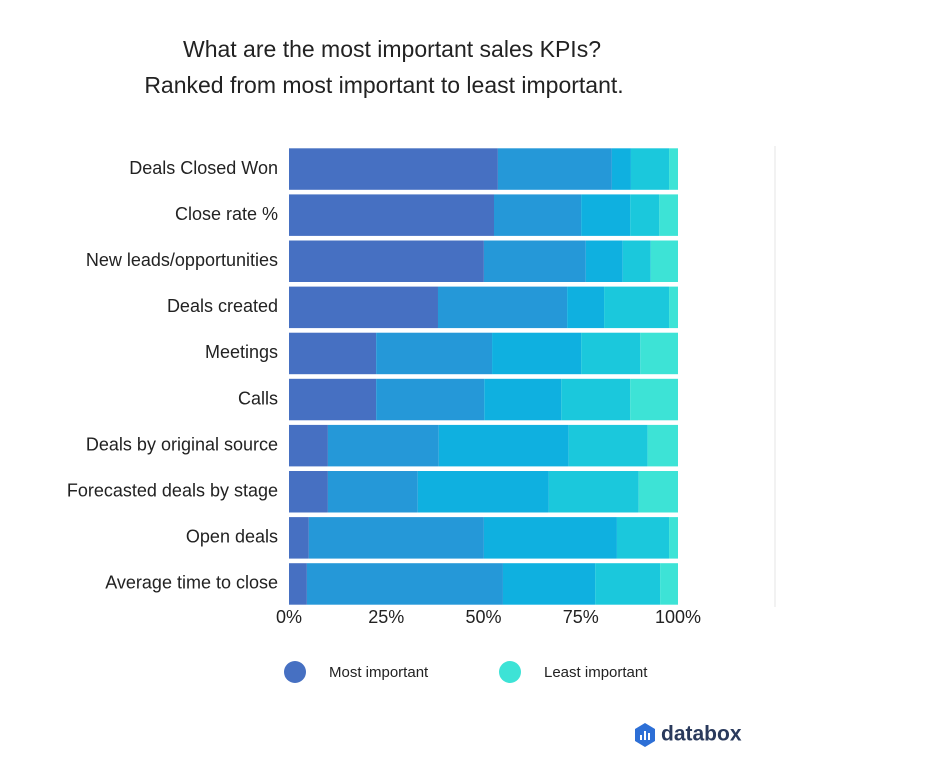 The height and width of the screenshot is (779, 951). I want to click on y-tick-label: Deals by original source, so click(182, 444).